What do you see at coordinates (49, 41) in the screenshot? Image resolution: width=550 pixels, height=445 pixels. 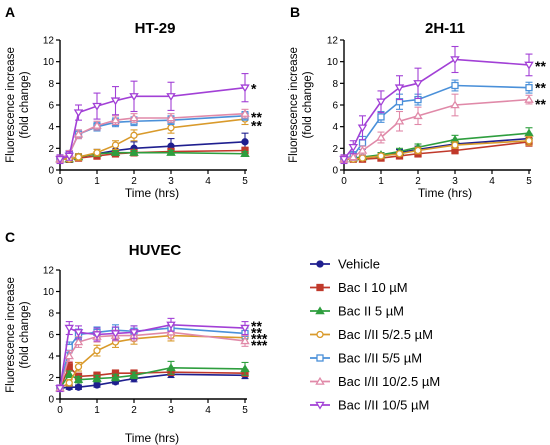 I see `y-tick-label: 12` at bounding box center [49, 41].